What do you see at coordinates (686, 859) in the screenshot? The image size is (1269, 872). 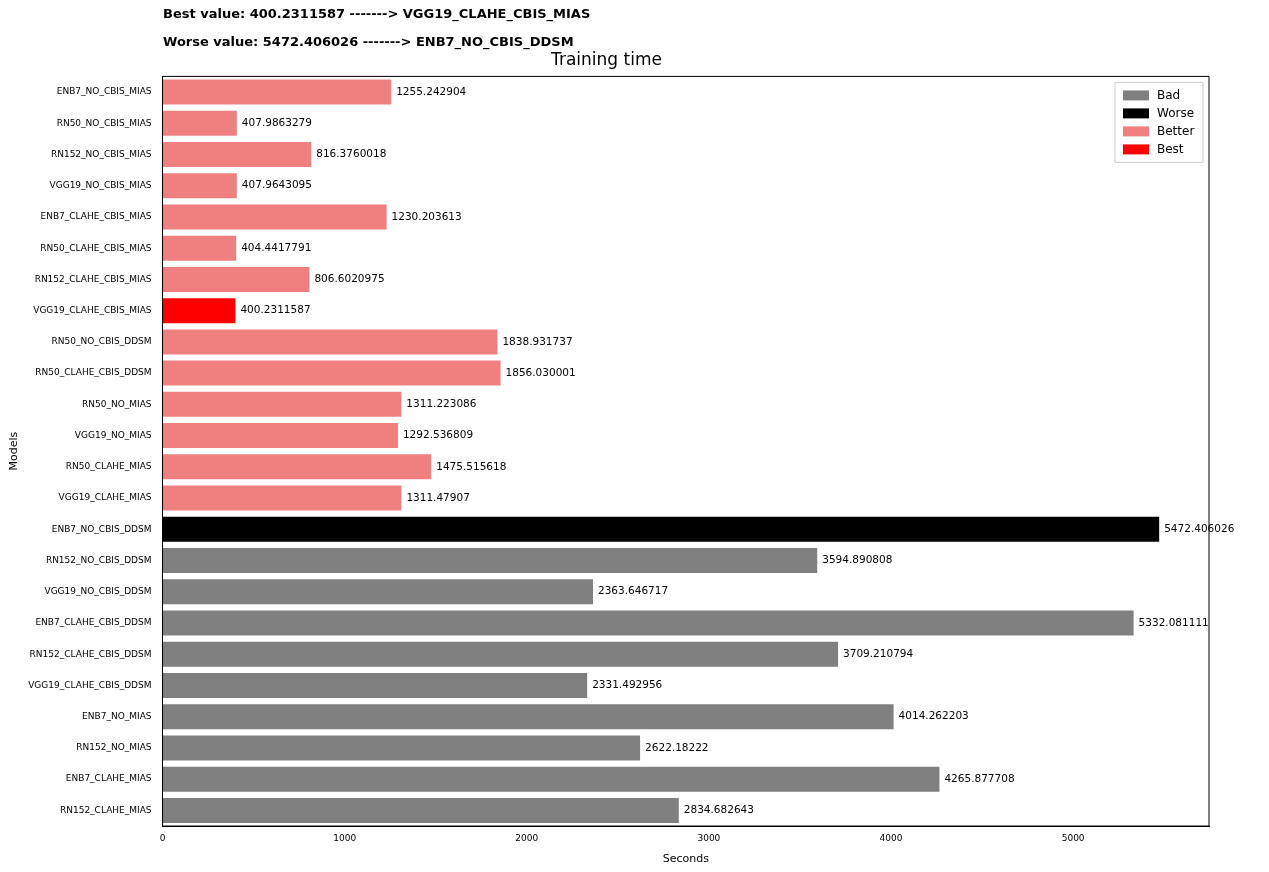 I see `x-axis-title: Seconds` at bounding box center [686, 859].